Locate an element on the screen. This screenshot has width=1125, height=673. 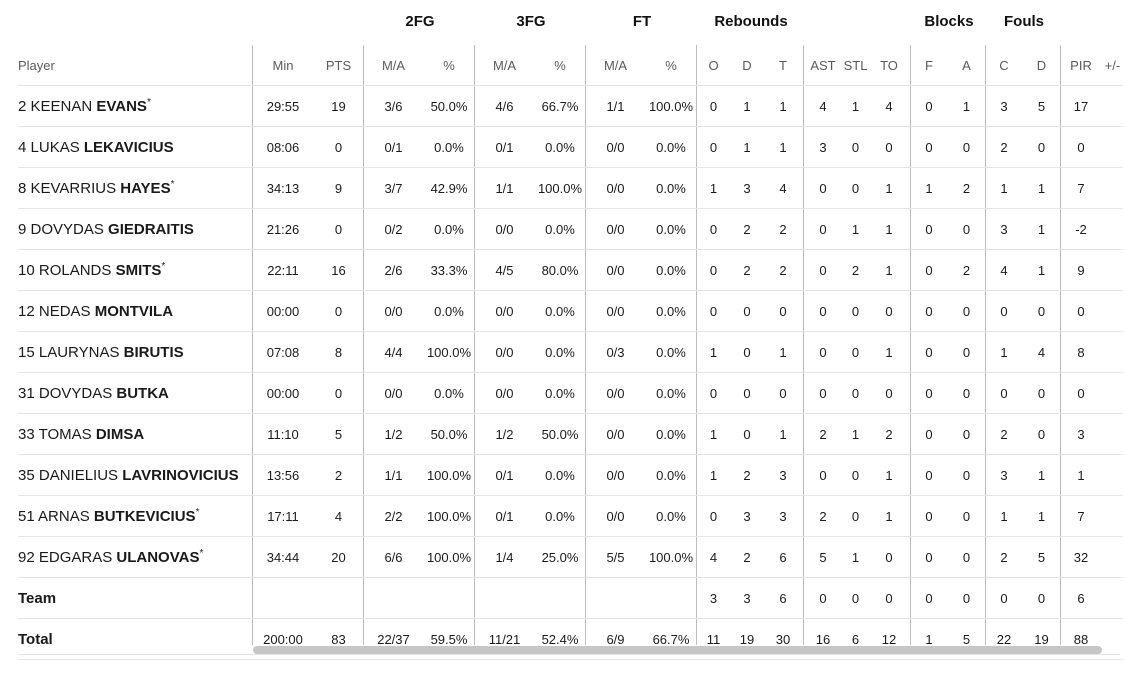
player-name-cell: 9 DOVYDAS GIEDRAITIS is located at coordinates (135, 229).